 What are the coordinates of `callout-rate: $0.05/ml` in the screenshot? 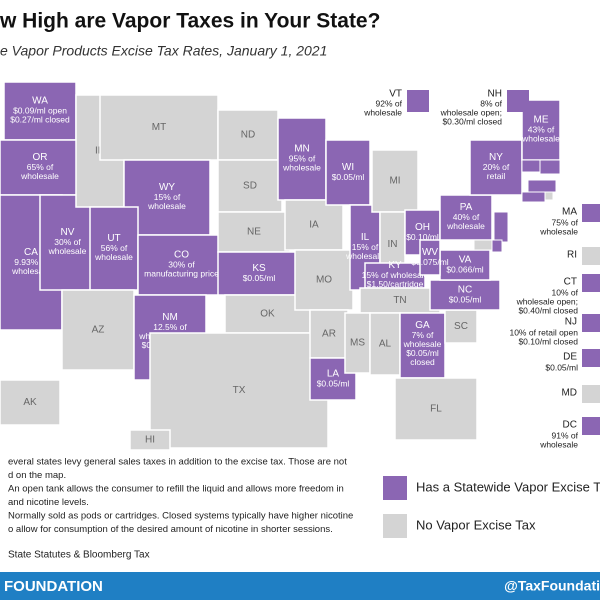 It's located at (561, 367).